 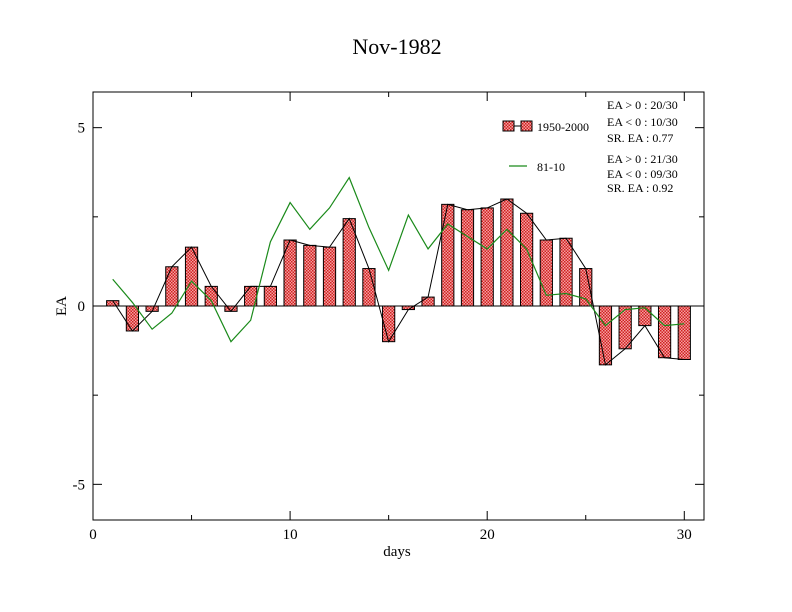 What do you see at coordinates (642, 174) in the screenshot?
I see `stats-8110-line-2: EA < 0 : 09/30` at bounding box center [642, 174].